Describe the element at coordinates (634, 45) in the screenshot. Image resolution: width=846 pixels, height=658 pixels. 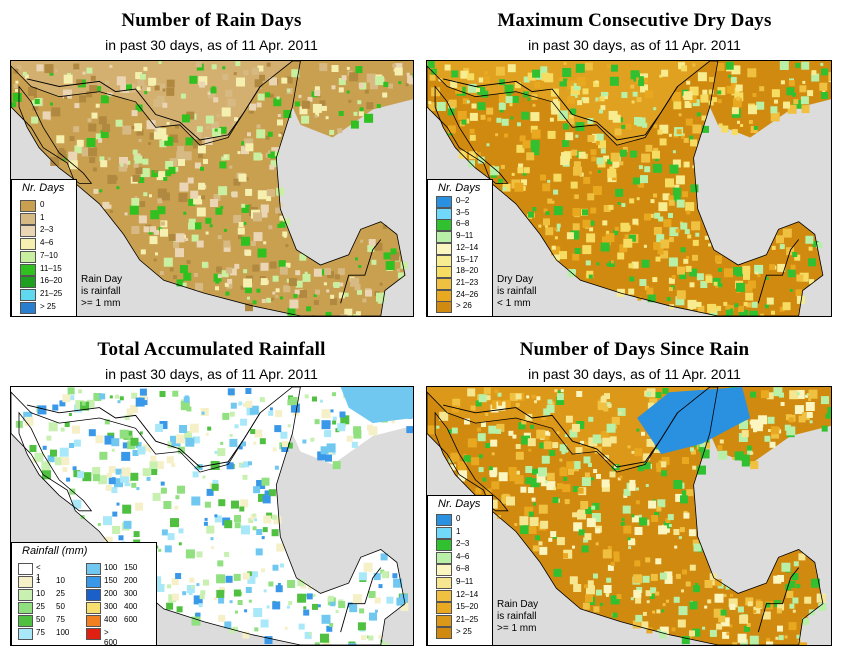
I see `panel-subtitle: in past 30 days, as of 11 Apr. 2011` at that location.